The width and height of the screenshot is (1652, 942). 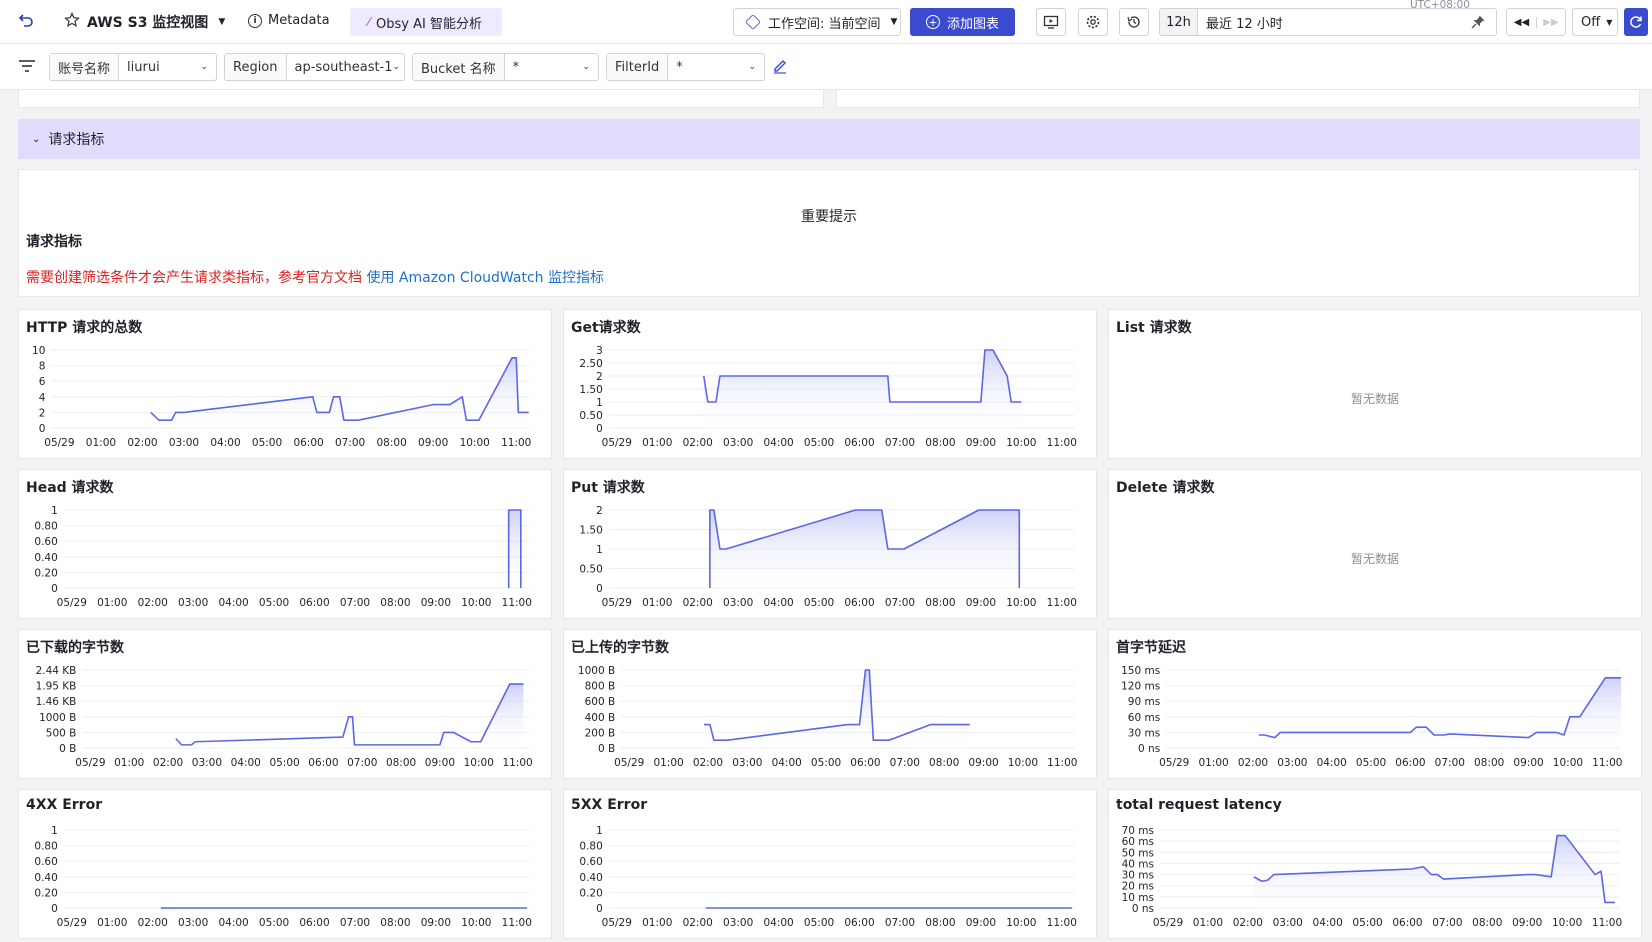 I want to click on chevron-down-icon: ▼, so click(x=222, y=22).